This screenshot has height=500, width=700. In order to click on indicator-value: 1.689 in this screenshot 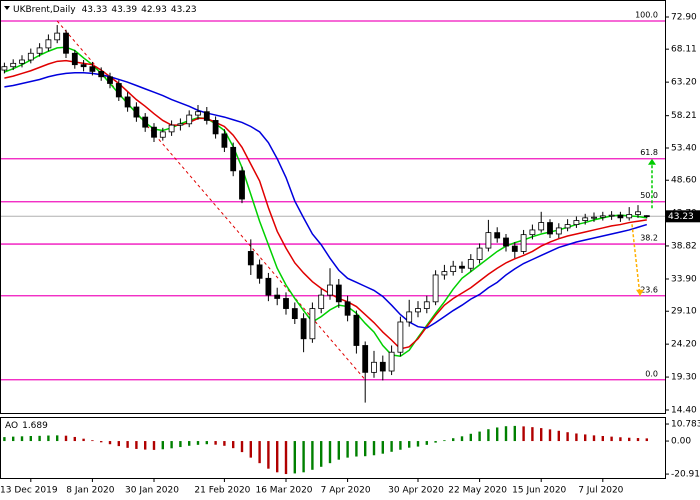, I will do `click(35, 426)`.